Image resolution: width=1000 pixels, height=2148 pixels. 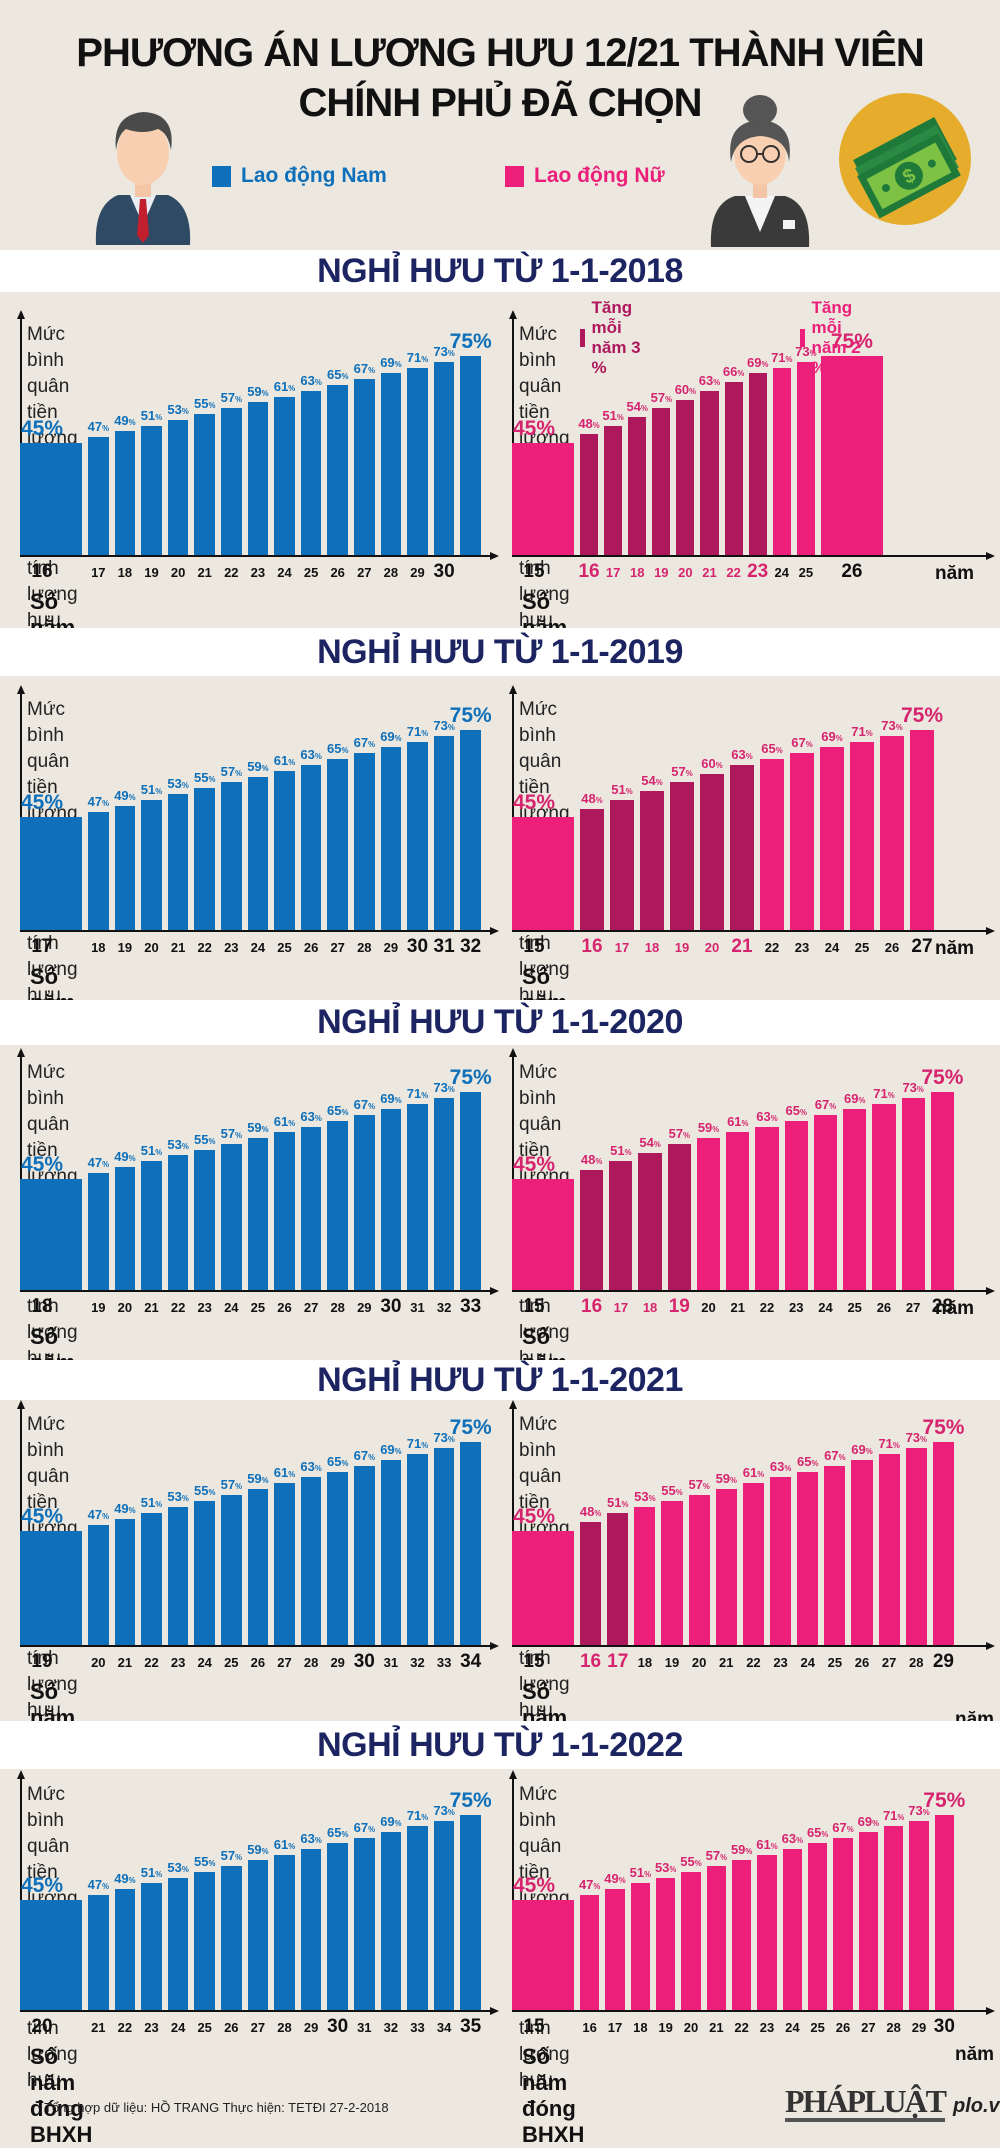 I want to click on x-tick-label: 32, so click(x=417, y=1662).